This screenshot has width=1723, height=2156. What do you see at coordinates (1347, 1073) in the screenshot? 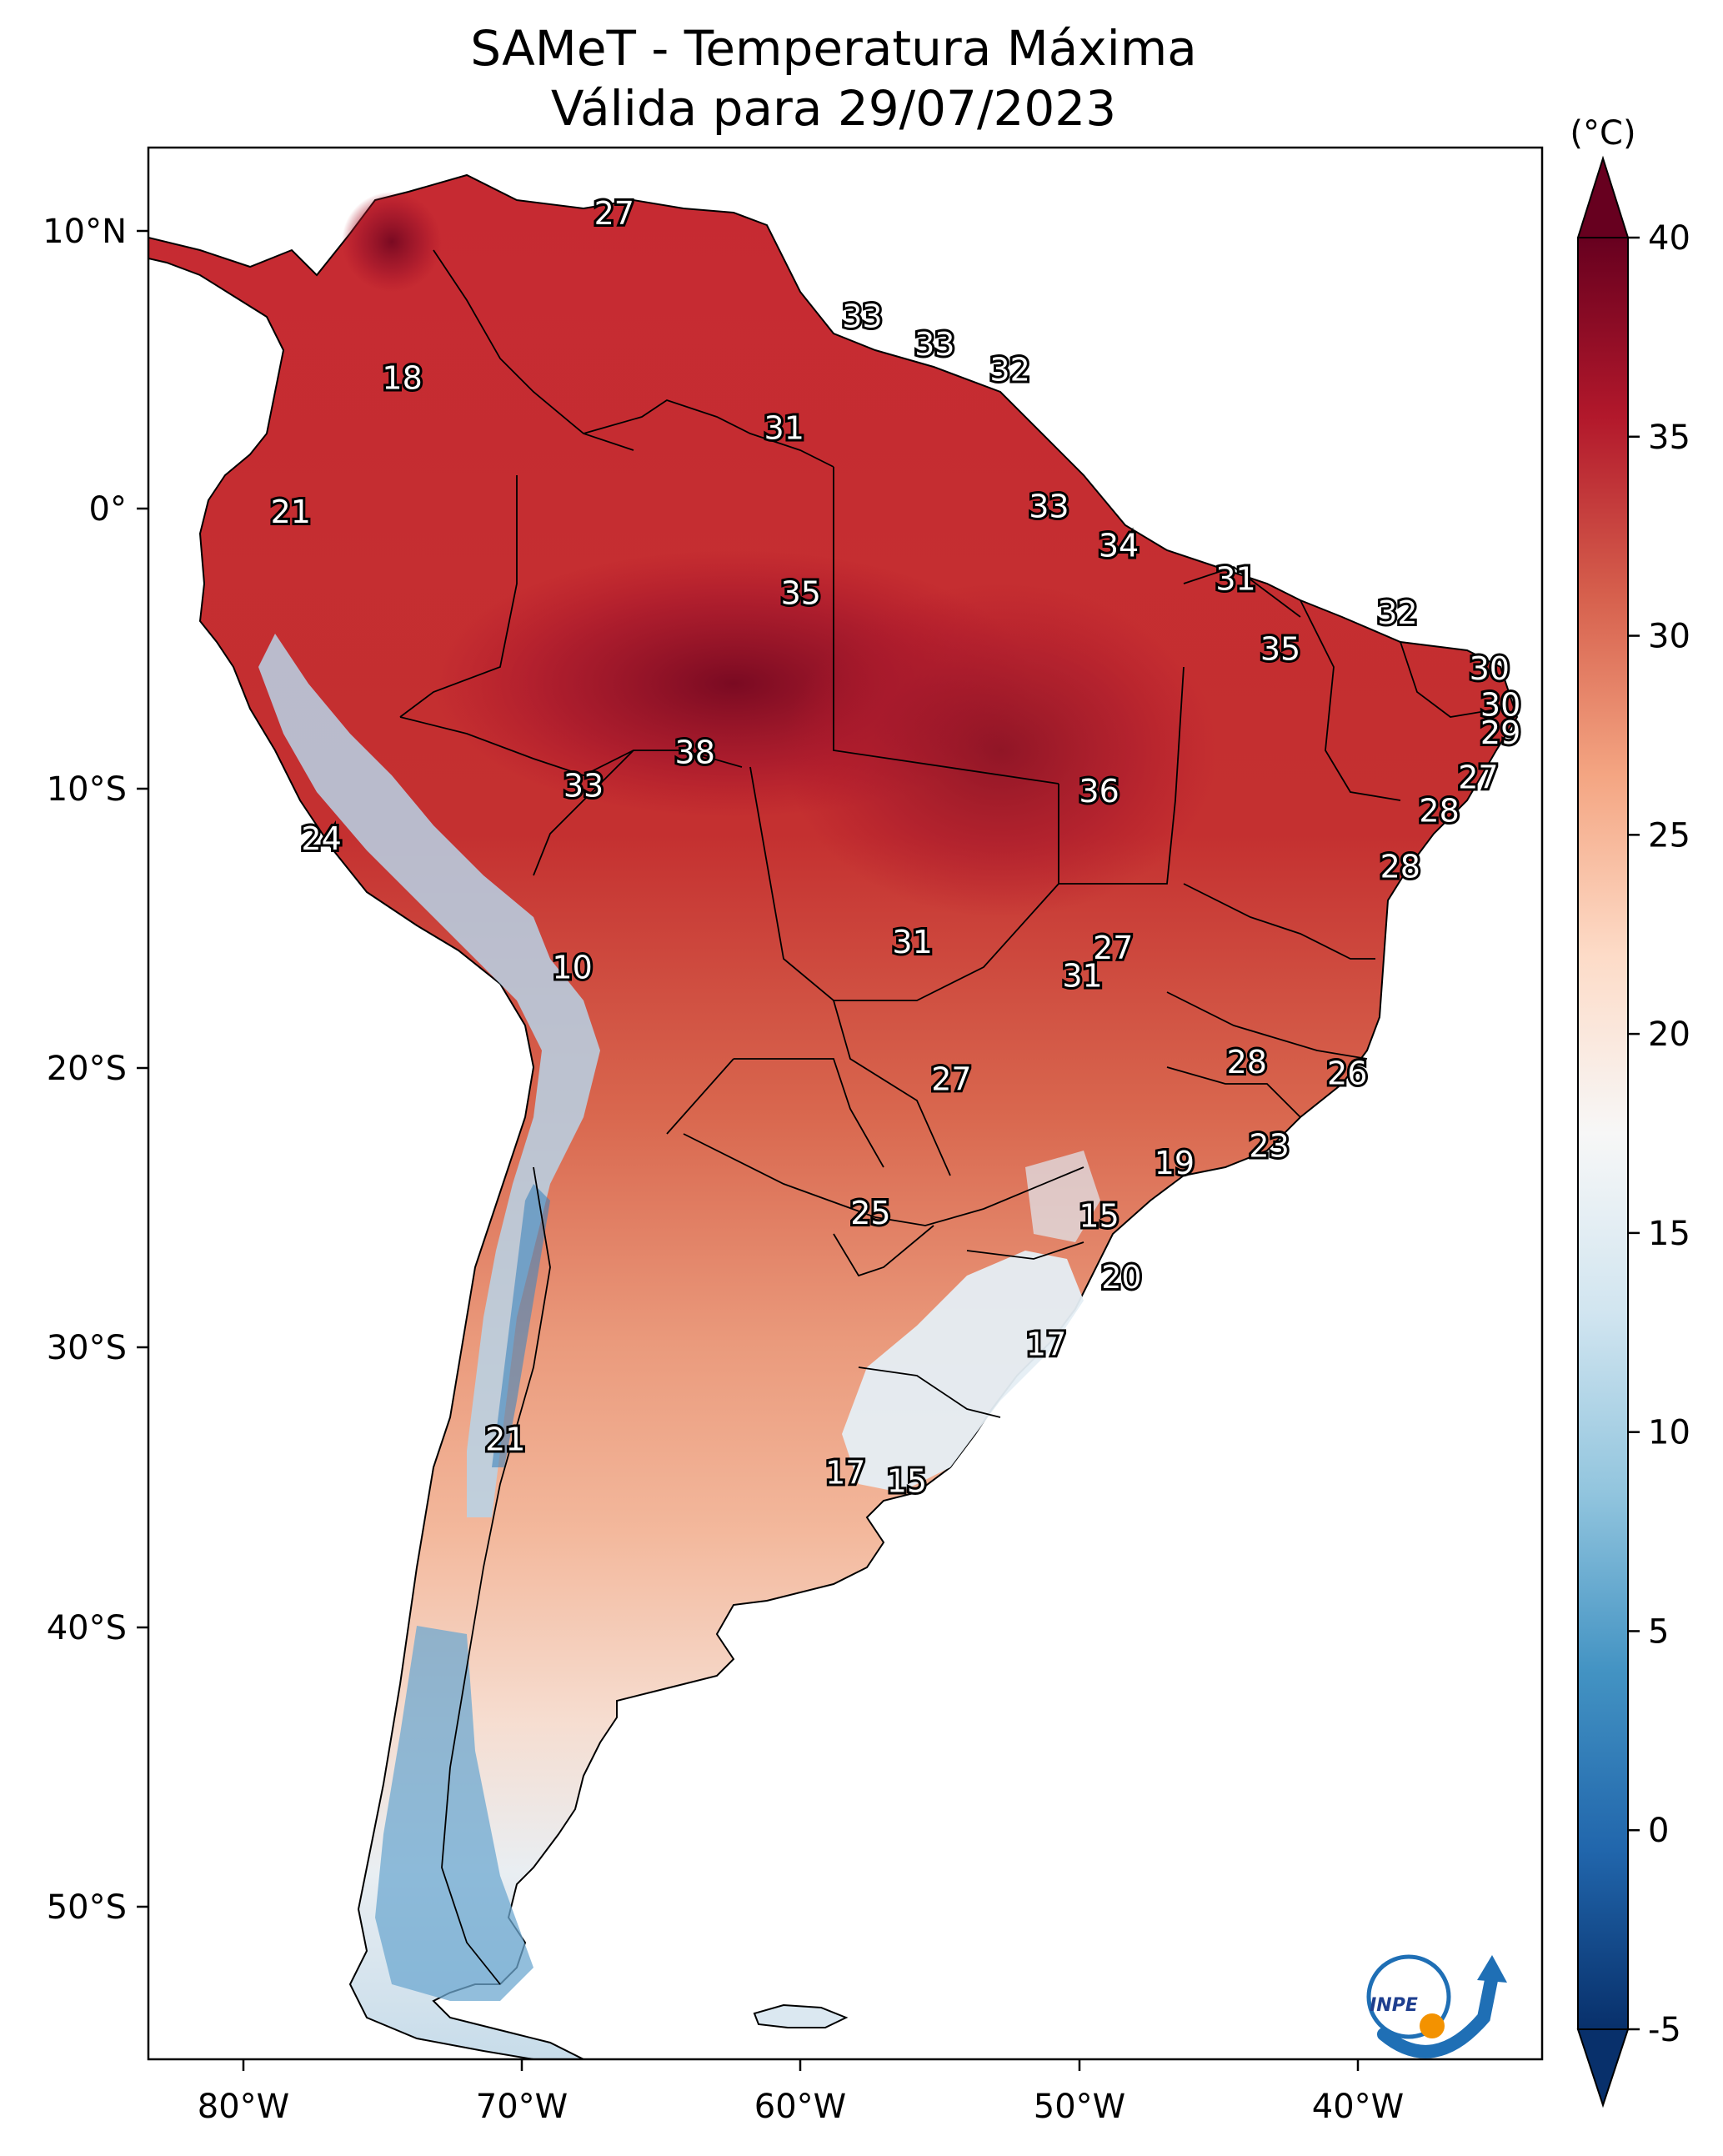
I see `temperature-label: 26` at bounding box center [1347, 1073].